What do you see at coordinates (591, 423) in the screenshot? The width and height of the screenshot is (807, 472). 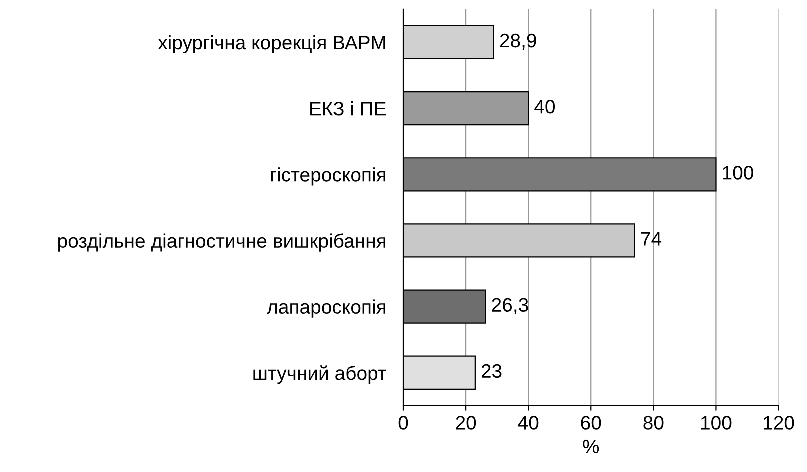 I see `x-tick-label: 60` at bounding box center [591, 423].